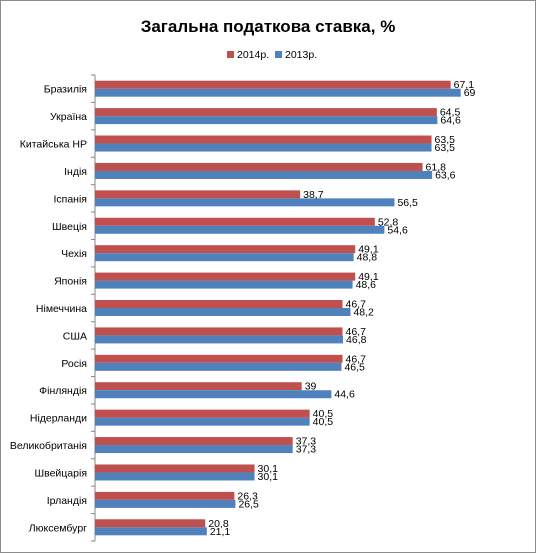 Image resolution: width=536 pixels, height=553 pixels. Describe the element at coordinates (354, 367) in the screenshot. I see `value-label: 46,5` at that location.